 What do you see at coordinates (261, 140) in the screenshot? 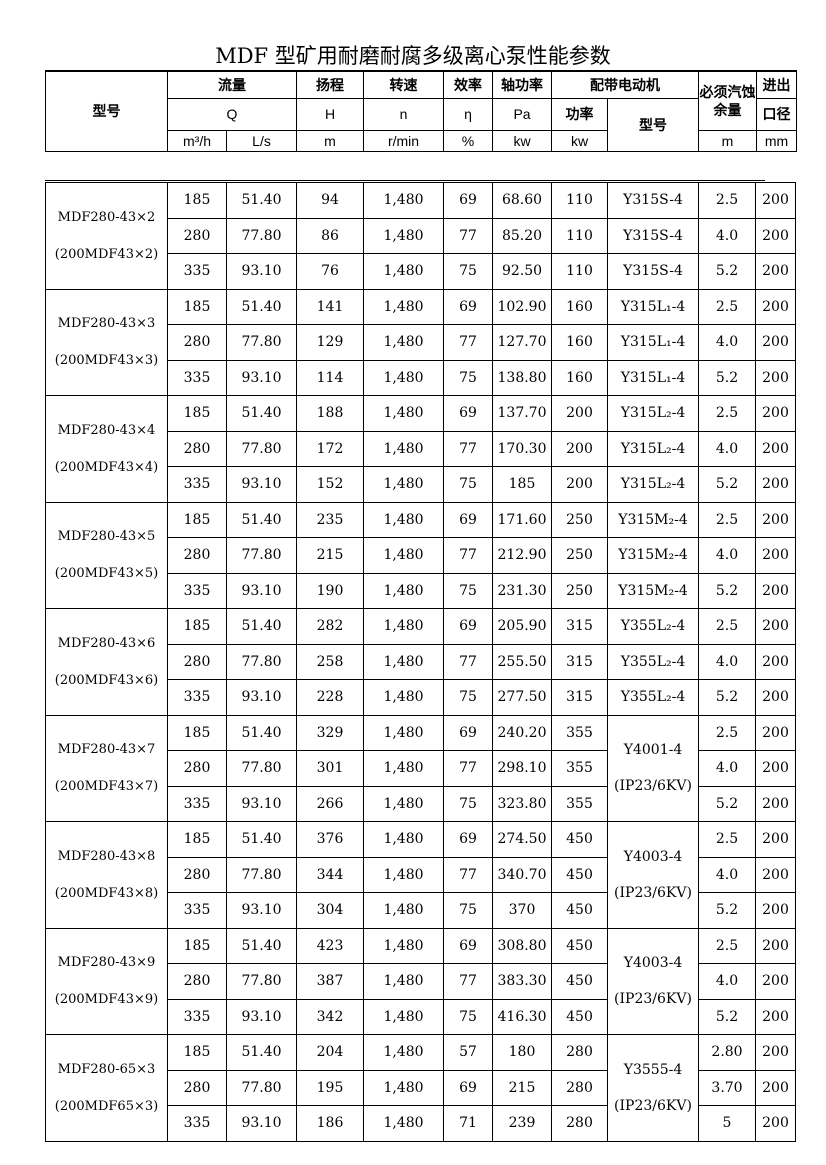
I see `header-flow-unit-ls: L/s` at bounding box center [261, 140].